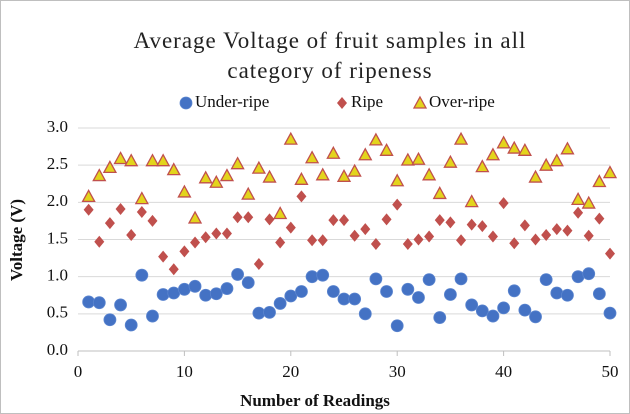  Describe the element at coordinates (57, 312) in the screenshot. I see `y-tick-label: 0.5` at that location.